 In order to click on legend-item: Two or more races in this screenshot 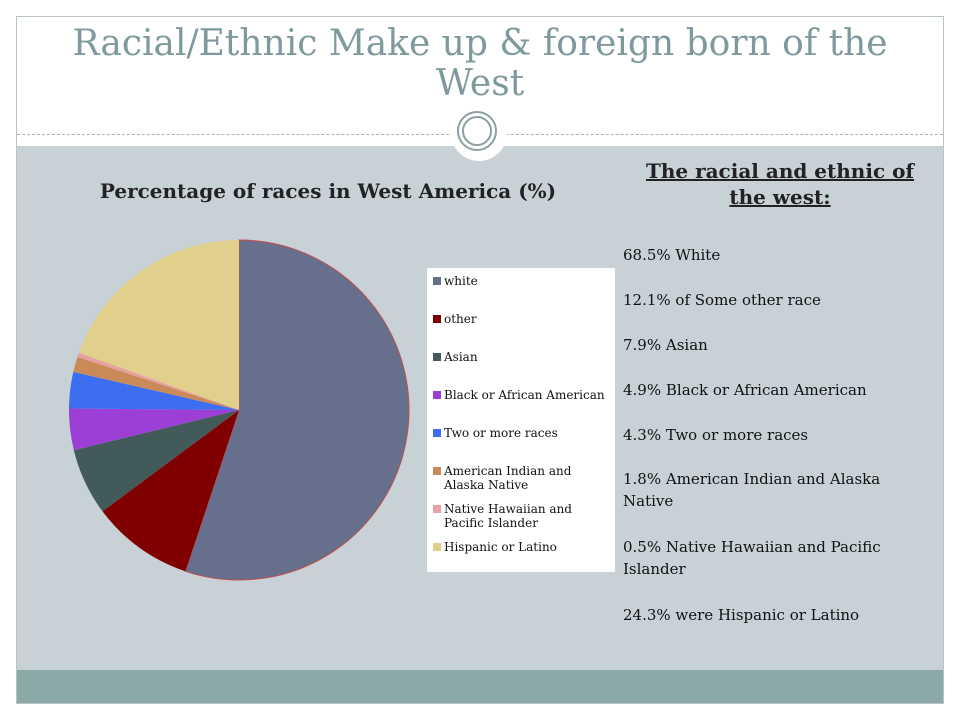, I will do `click(523, 433)`.